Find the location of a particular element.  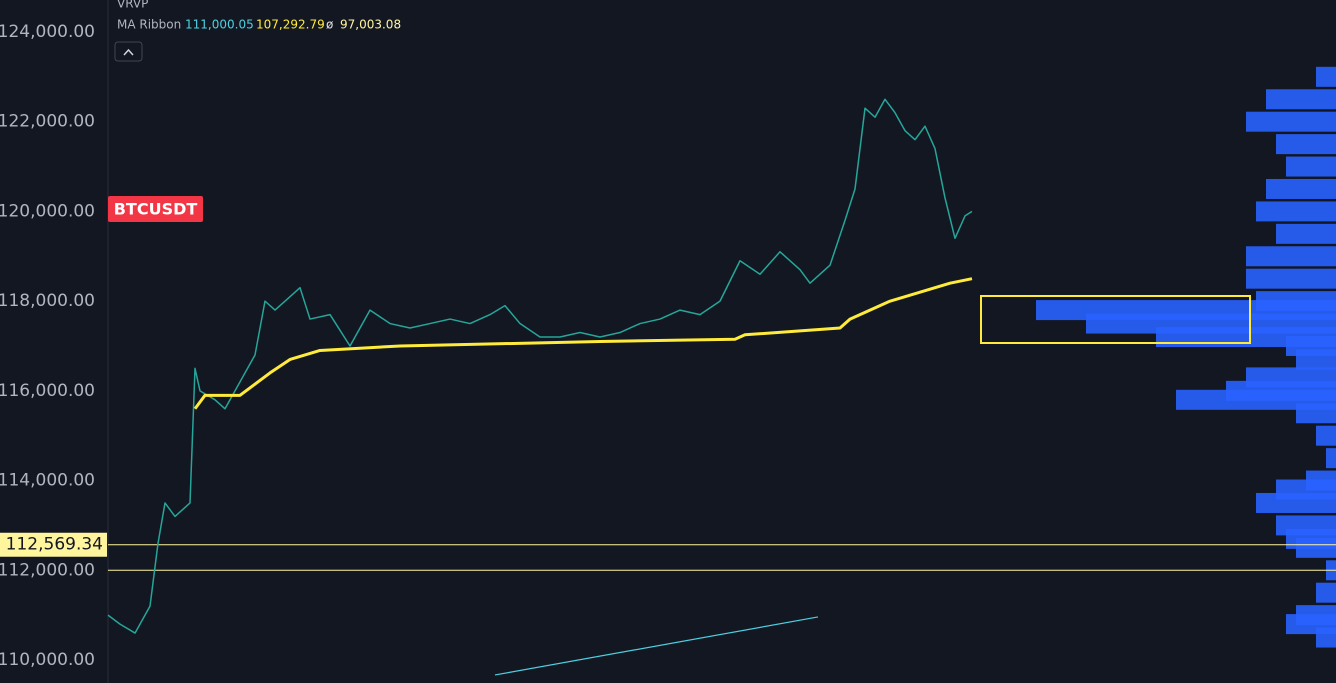

y-tick-label: 110,000.00 is located at coordinates (47, 660).